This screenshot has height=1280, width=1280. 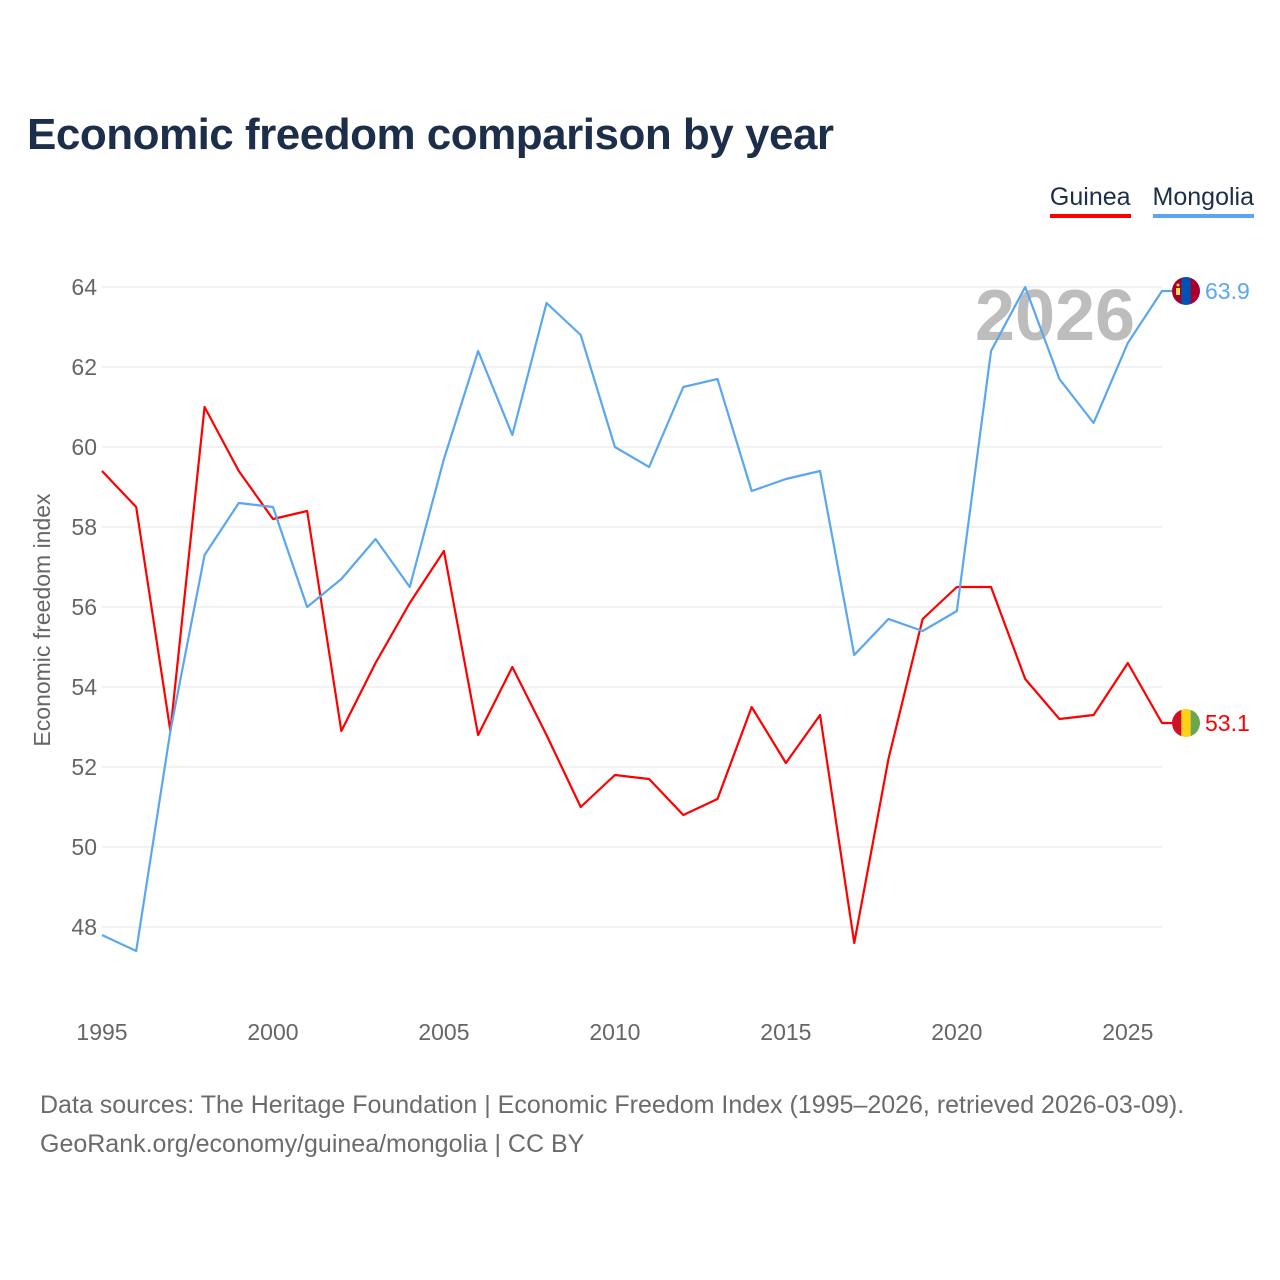 I want to click on y-tick-label: 62, so click(x=84, y=367).